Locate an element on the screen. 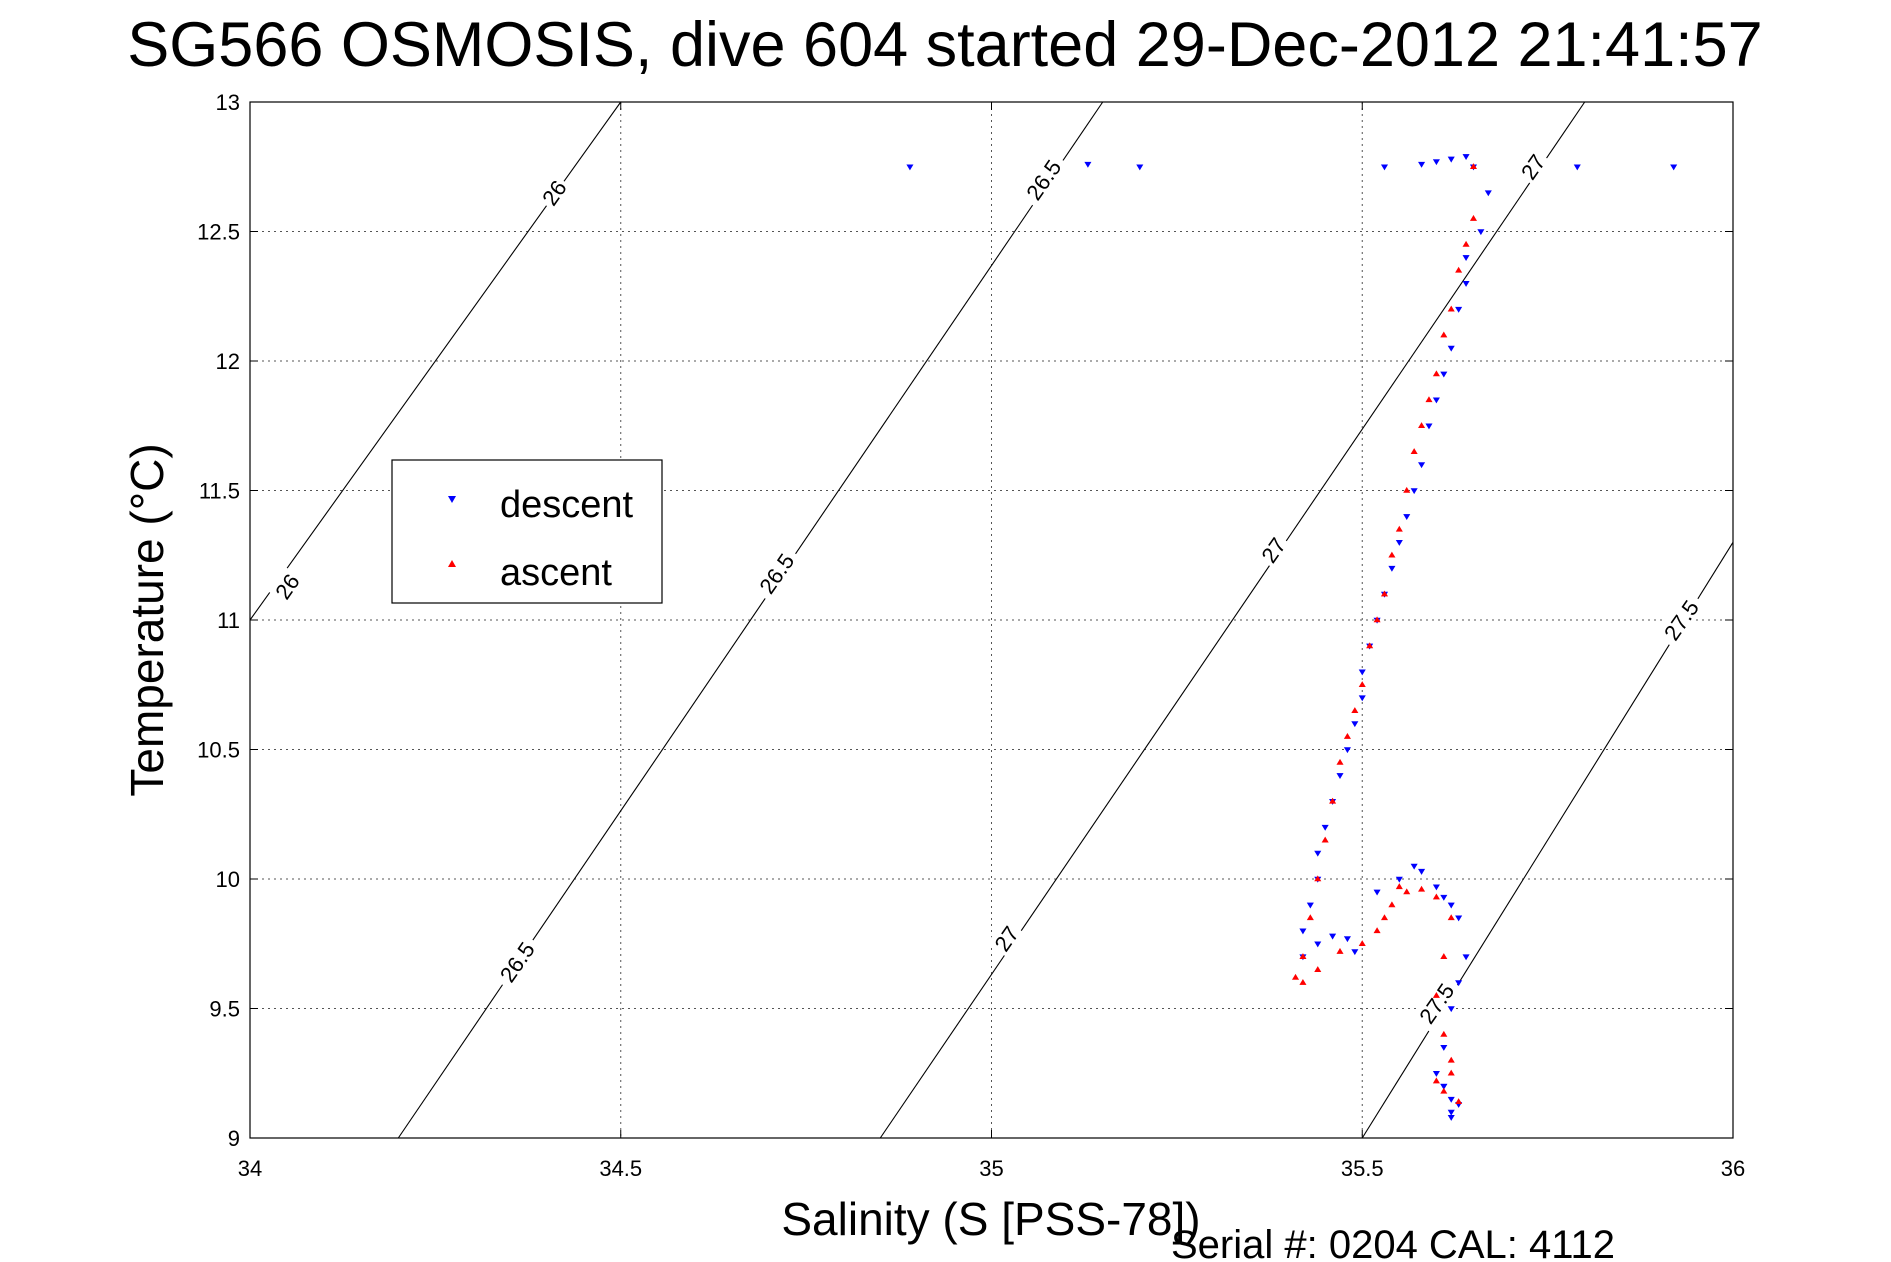 This screenshot has height=1262, width=1891. y-tick-label: 12.5 is located at coordinates (218, 232).